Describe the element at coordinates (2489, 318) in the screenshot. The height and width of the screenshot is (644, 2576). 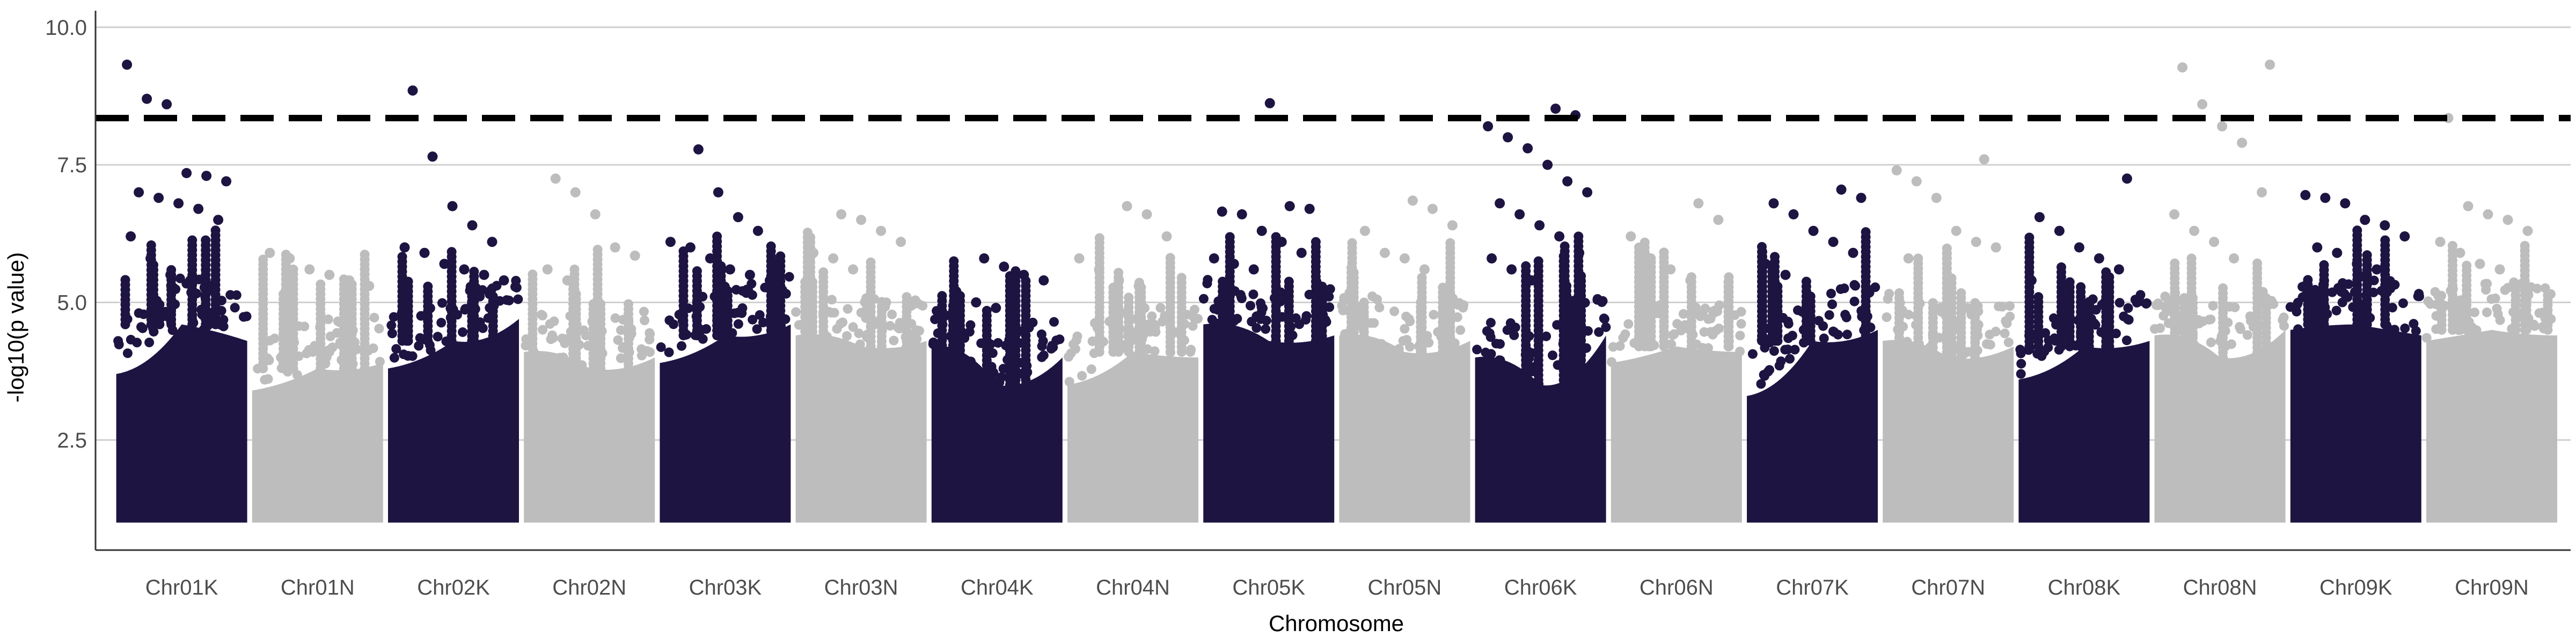
I see `chromosome-Chr09N` at that location.